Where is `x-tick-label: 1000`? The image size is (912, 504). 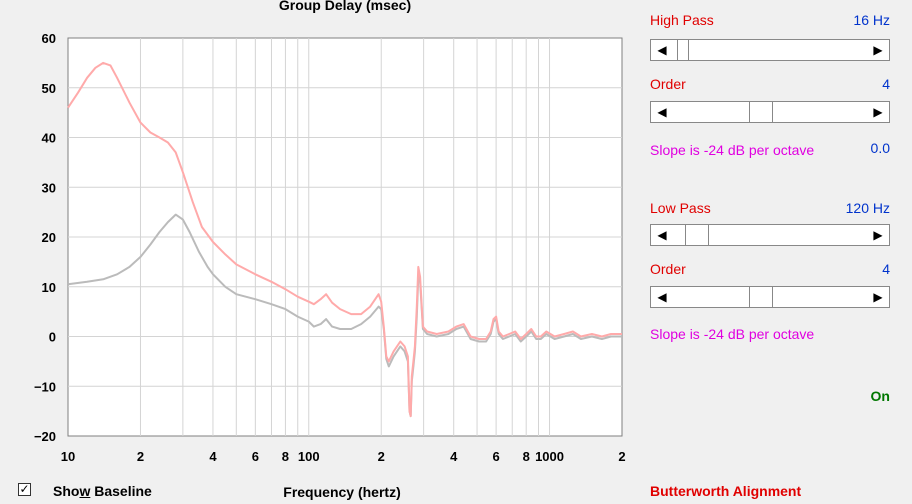 x-tick-label: 1000 is located at coordinates (549, 456).